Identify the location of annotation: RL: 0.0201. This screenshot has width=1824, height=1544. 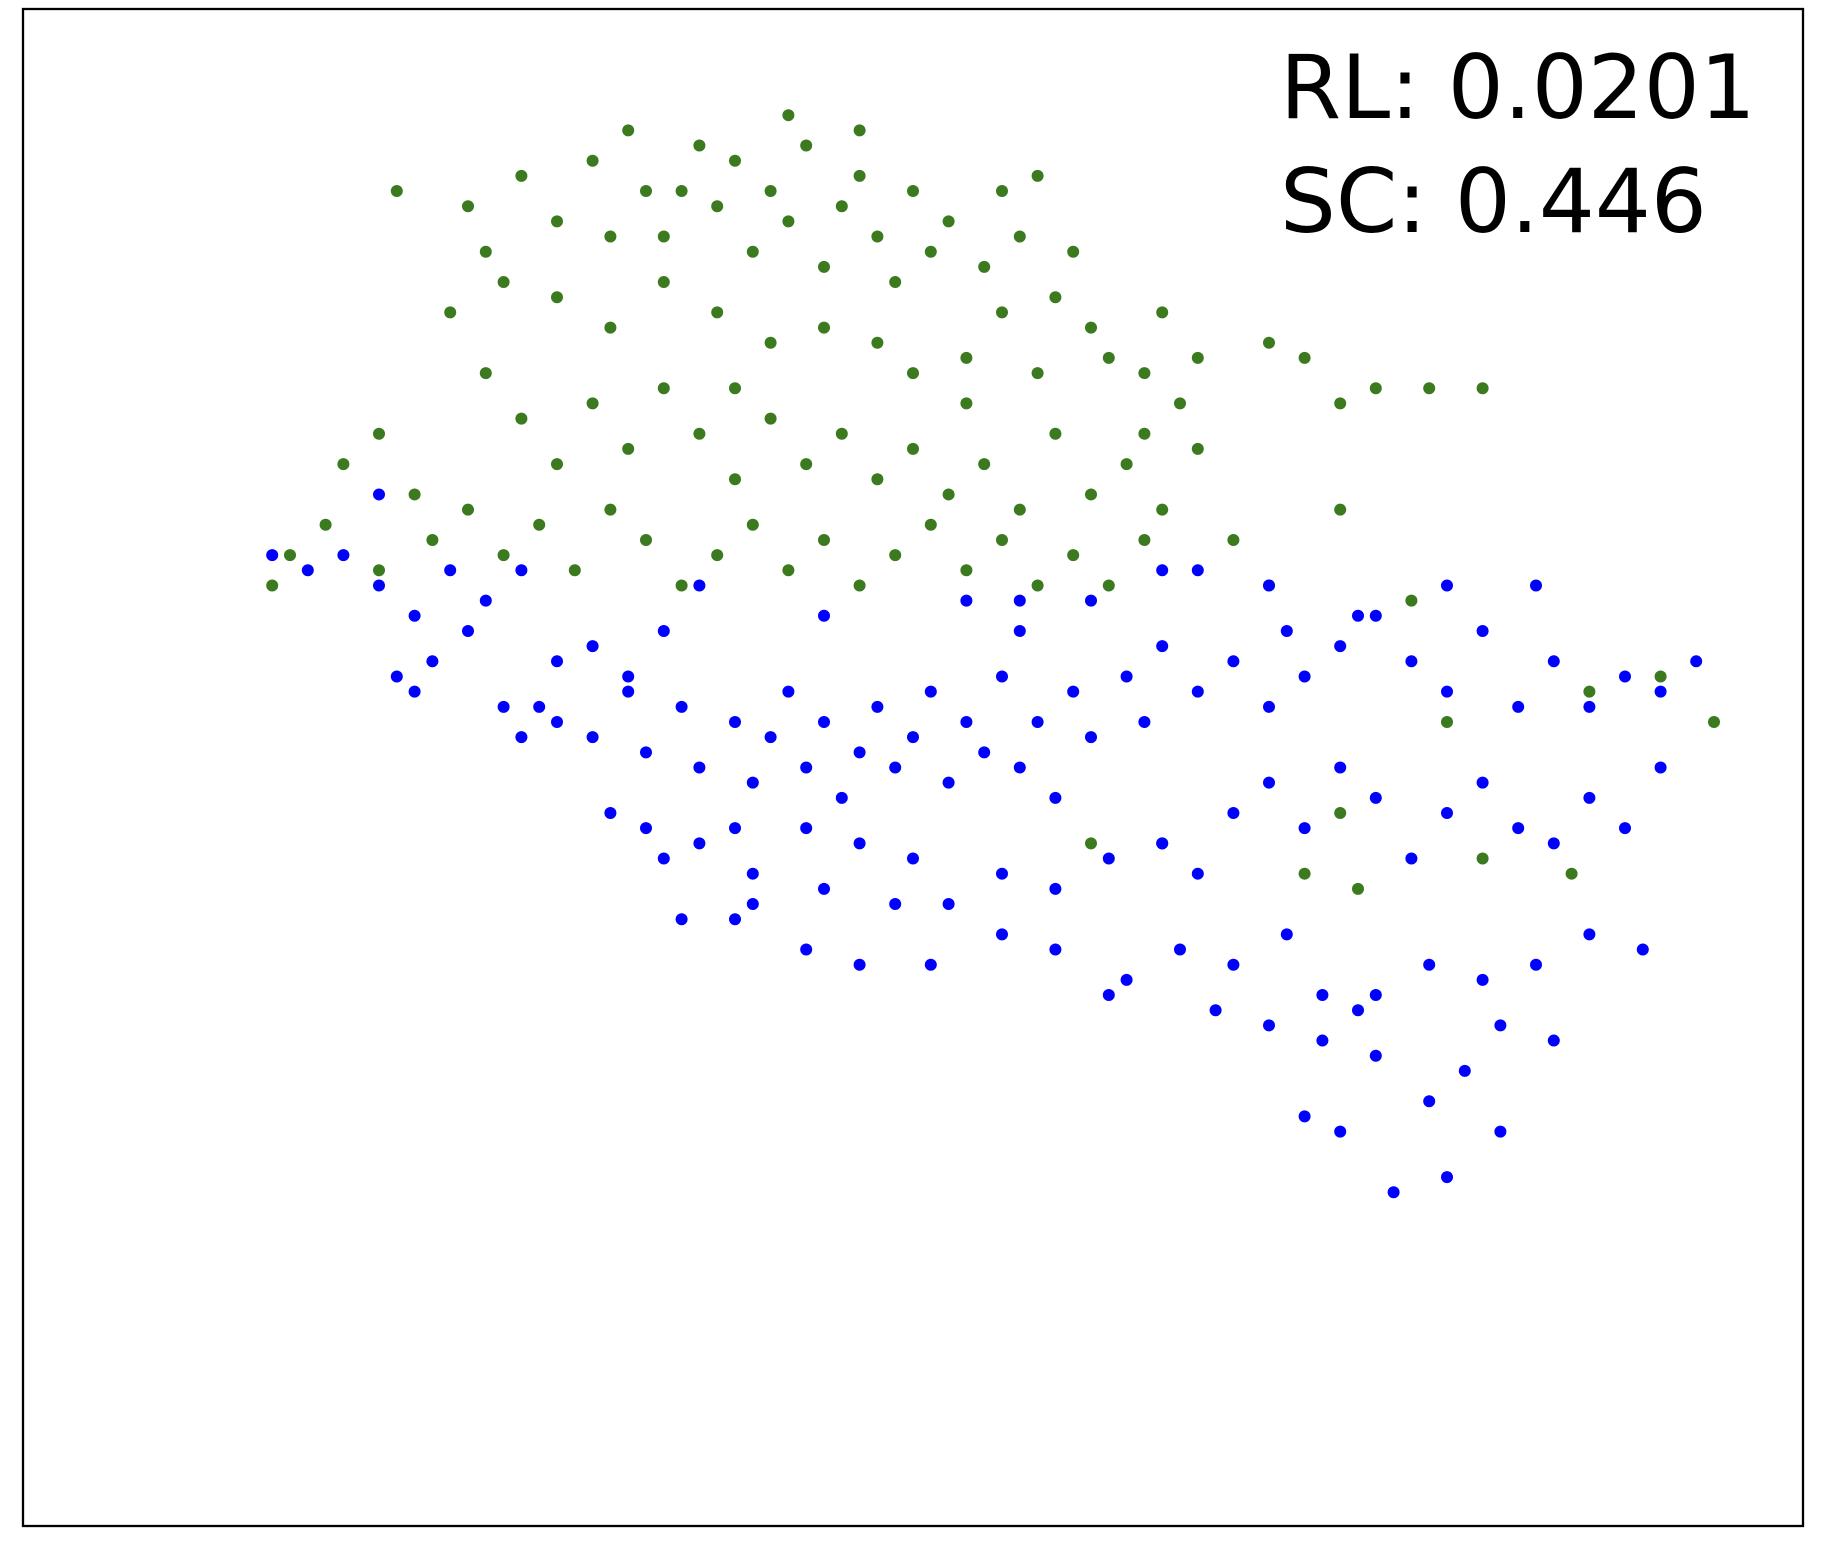
(1518, 87).